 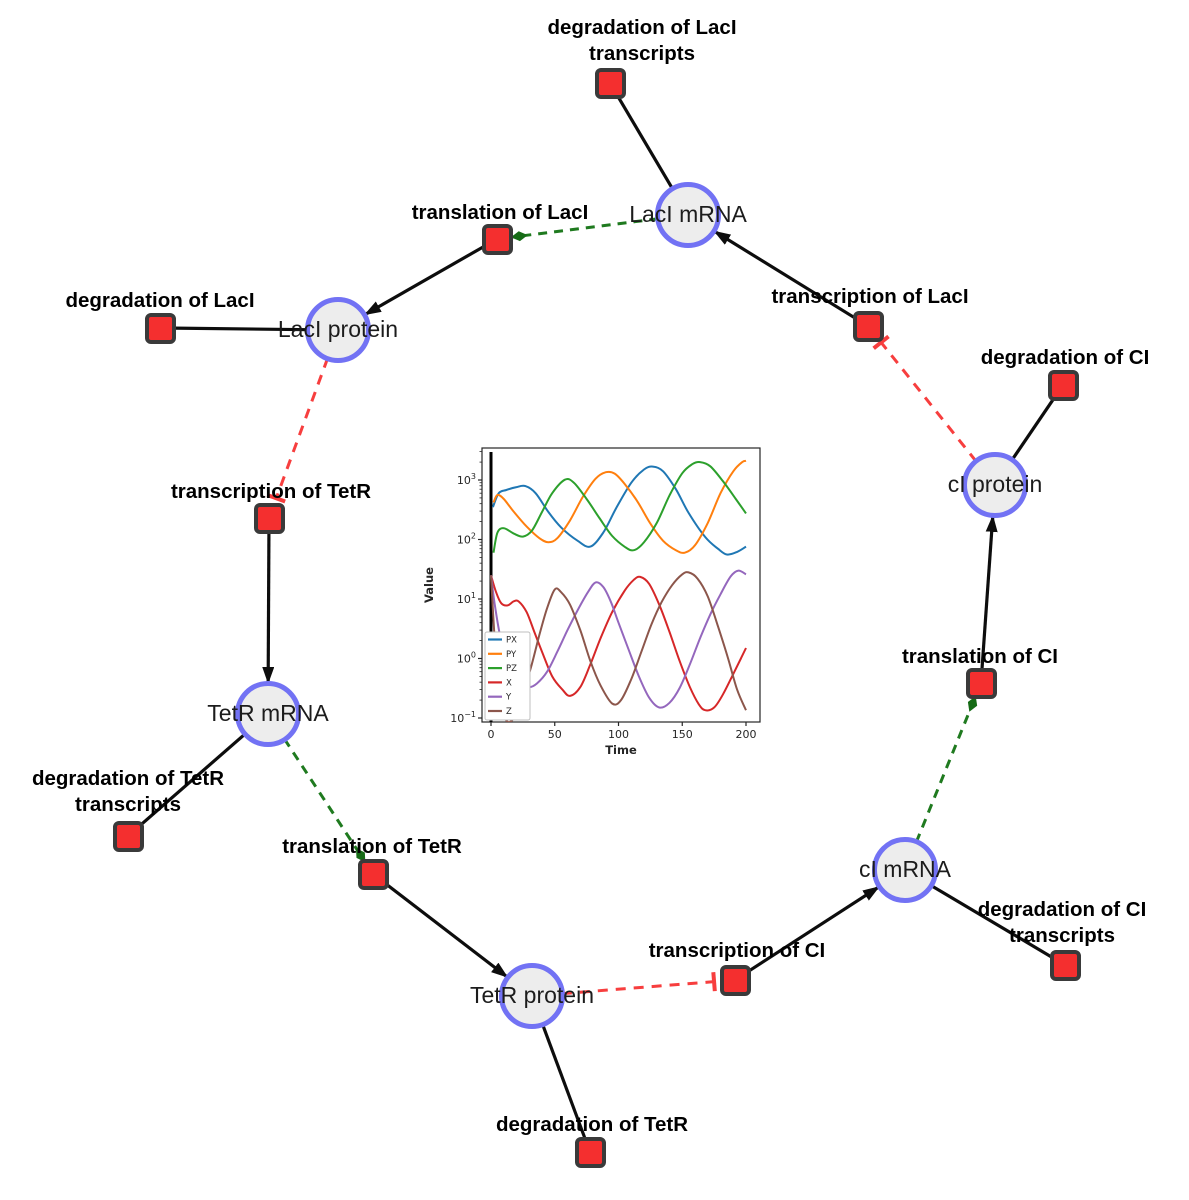 I want to click on series-PY, so click(x=619, y=506).